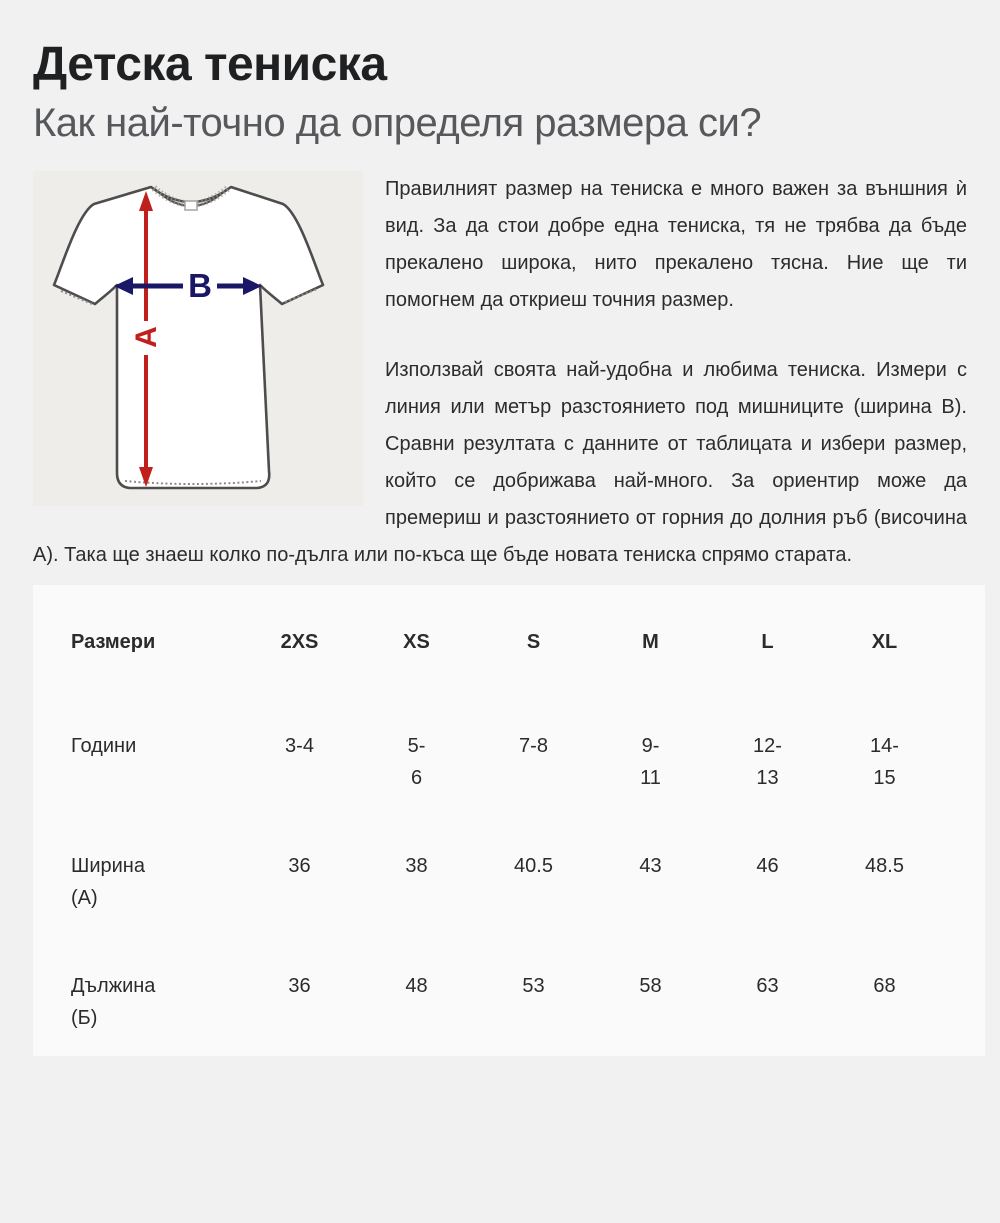  Describe the element at coordinates (650, 865) in the screenshot. I see `width-m: 43` at that location.